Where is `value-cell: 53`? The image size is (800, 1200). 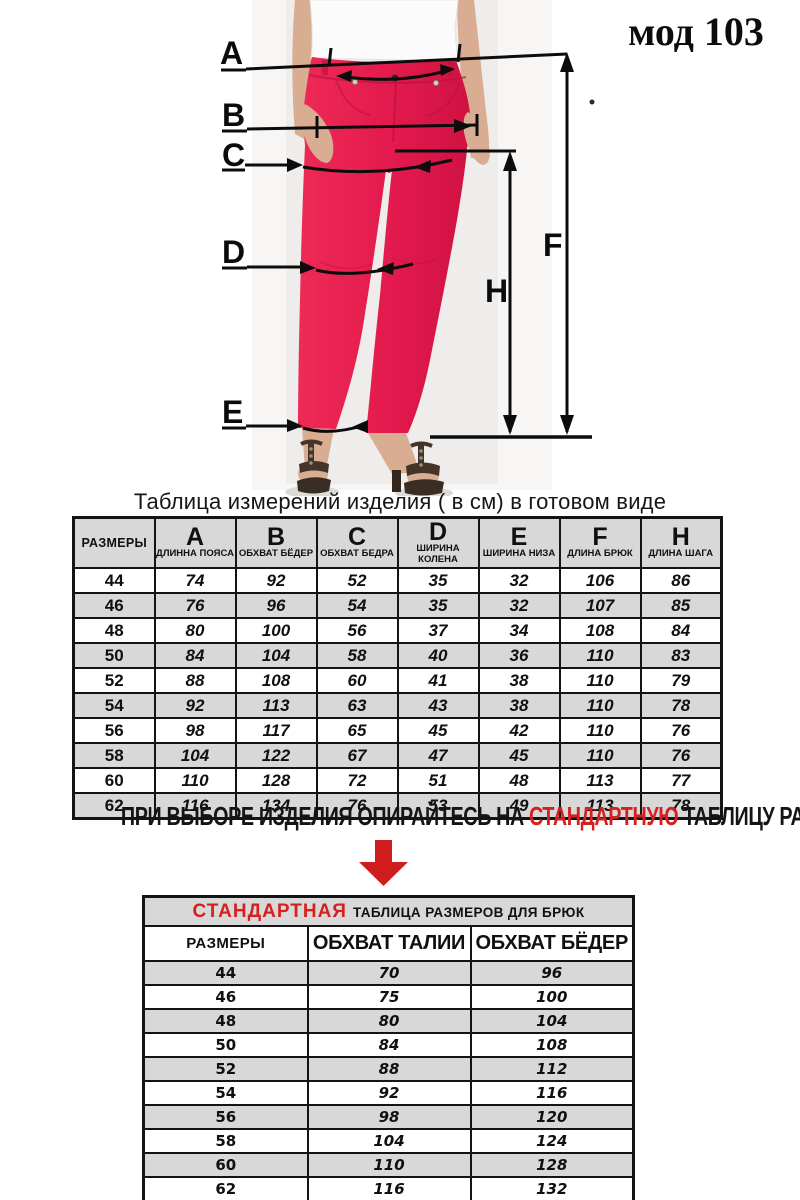 value-cell: 53 is located at coordinates (438, 806).